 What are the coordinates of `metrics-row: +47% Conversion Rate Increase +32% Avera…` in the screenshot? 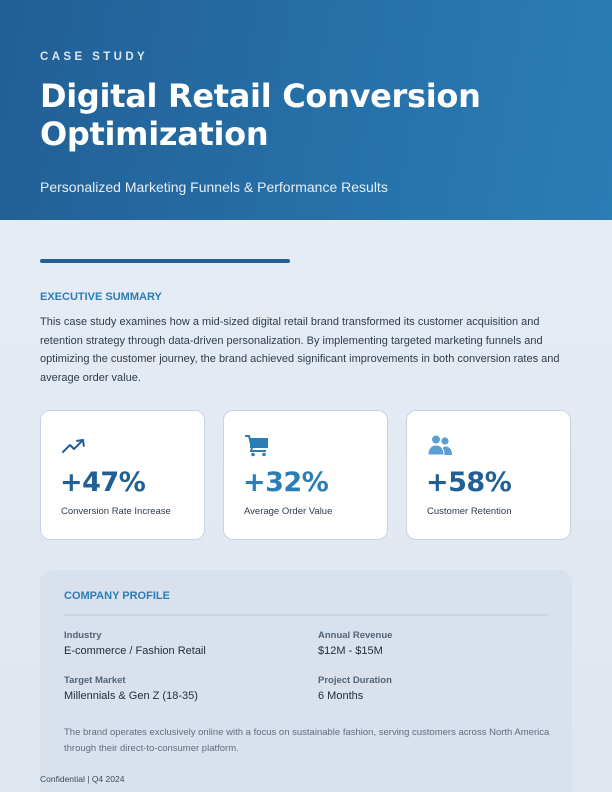 It's located at (305, 475).